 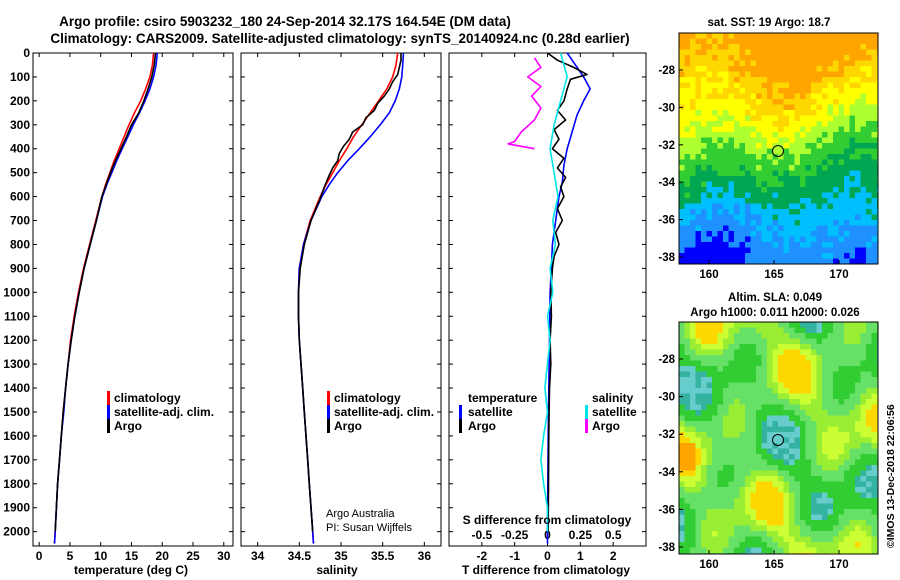 I want to click on depth-tick-label: 2000, so click(x=16, y=532).